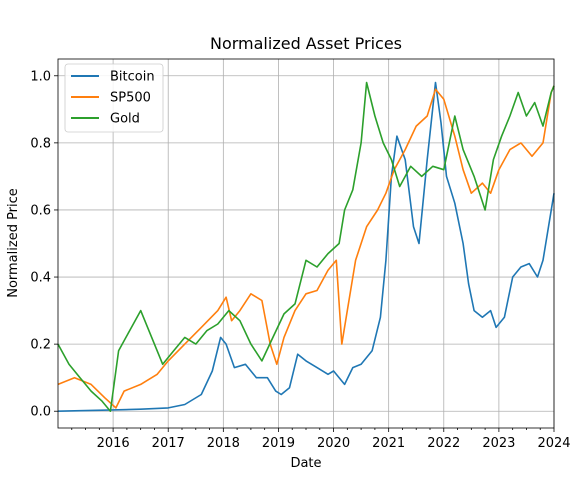 The image size is (579, 480). What do you see at coordinates (40, 412) in the screenshot?
I see `y-tick-label: 0.0` at bounding box center [40, 412].